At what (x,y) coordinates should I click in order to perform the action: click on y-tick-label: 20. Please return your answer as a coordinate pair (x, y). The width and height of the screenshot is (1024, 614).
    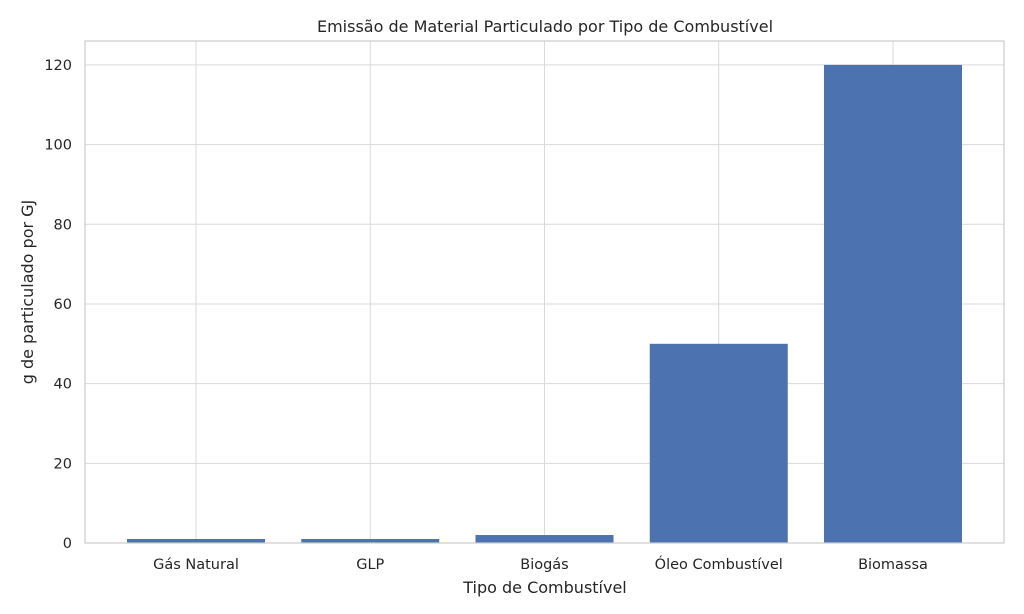
    Looking at the image, I should click on (63, 464).